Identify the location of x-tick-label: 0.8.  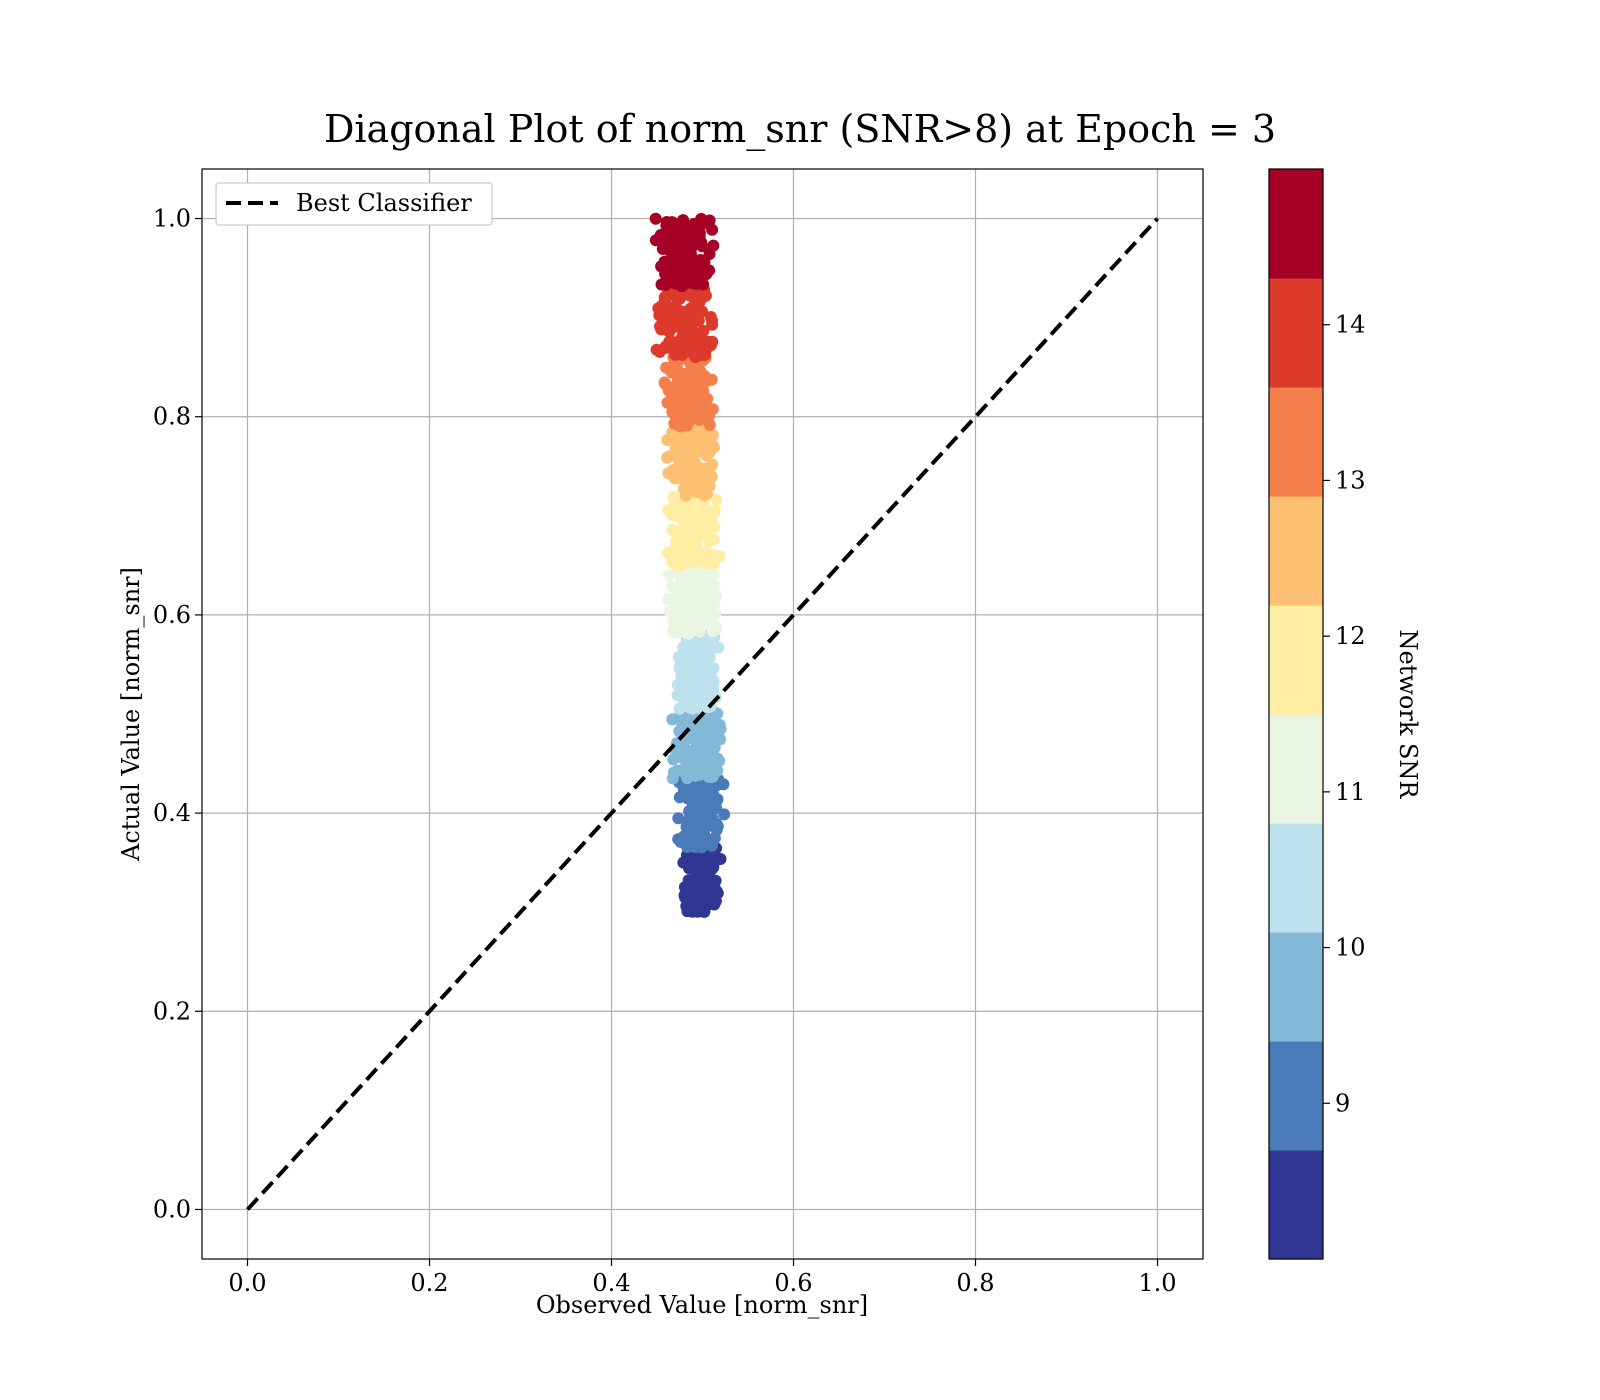
(975, 1283).